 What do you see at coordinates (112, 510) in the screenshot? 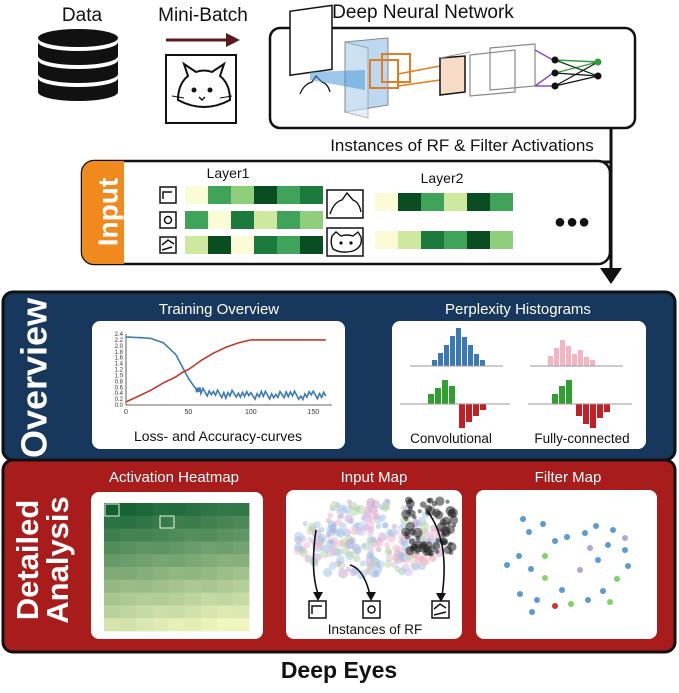
I see `heatmap-highlight` at bounding box center [112, 510].